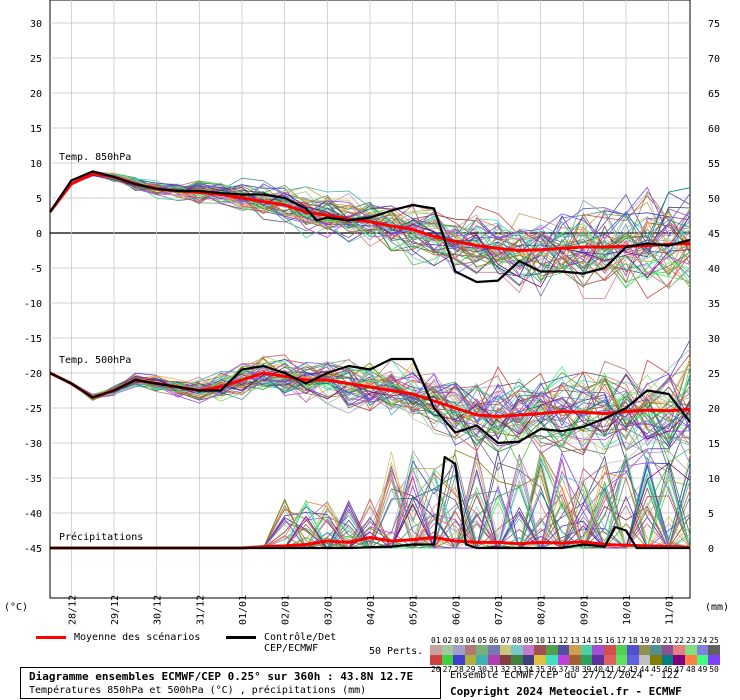 This screenshot has height=700, width=740. What do you see at coordinates (101, 537) in the screenshot?
I see `panel-label: Précipitations` at bounding box center [101, 537].